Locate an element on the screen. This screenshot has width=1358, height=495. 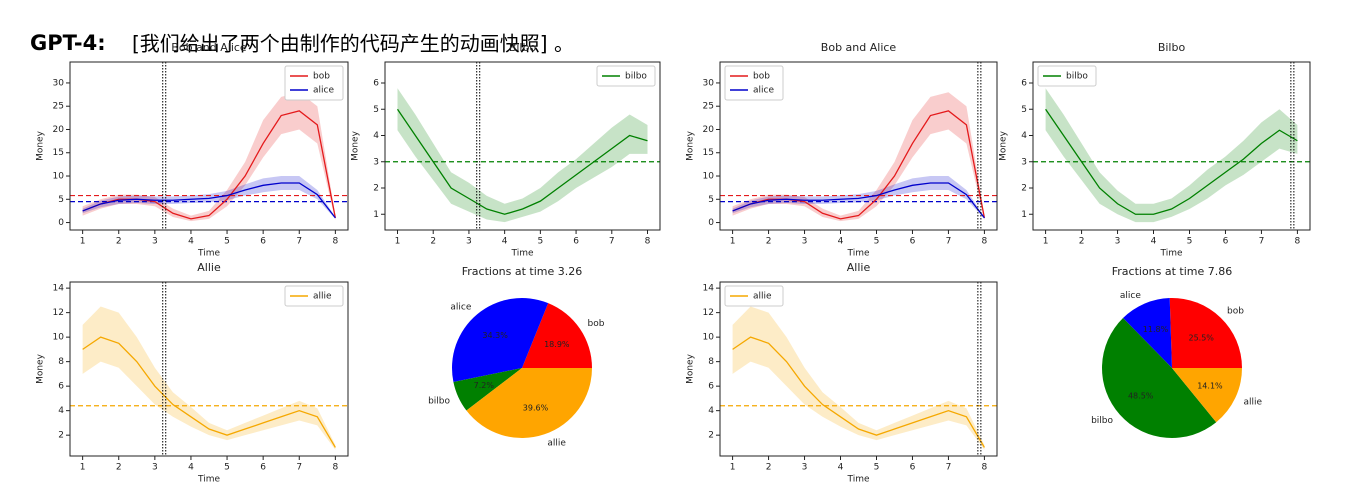
slice-value: 34.3% is located at coordinates (495, 335).